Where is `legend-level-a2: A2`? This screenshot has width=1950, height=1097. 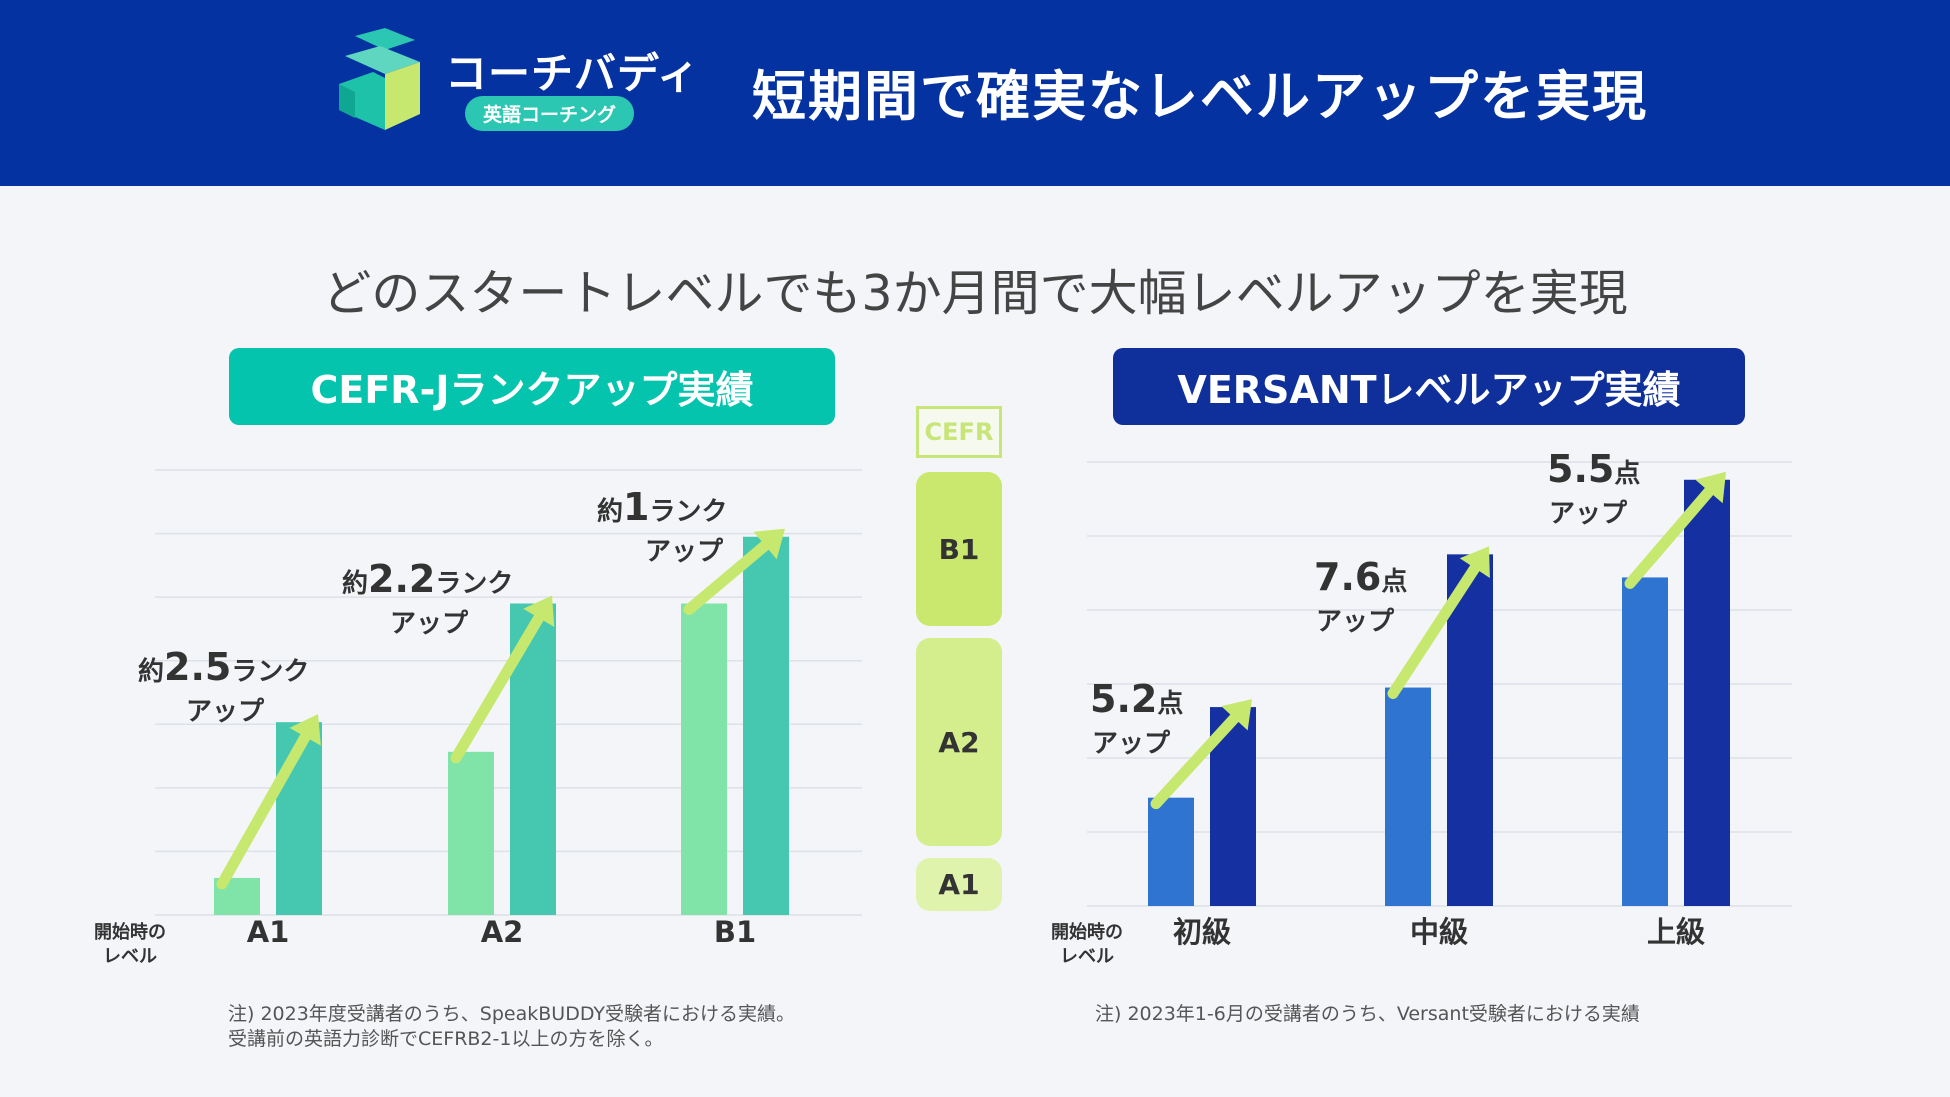 legend-level-a2: A2 is located at coordinates (959, 742).